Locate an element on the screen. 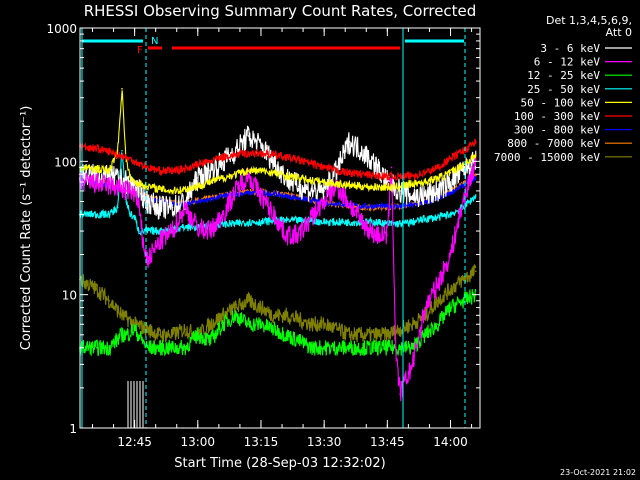 The image size is (640, 480). x-axis-label: Start Time (28-Sep-03 12:32:02) is located at coordinates (279, 463).